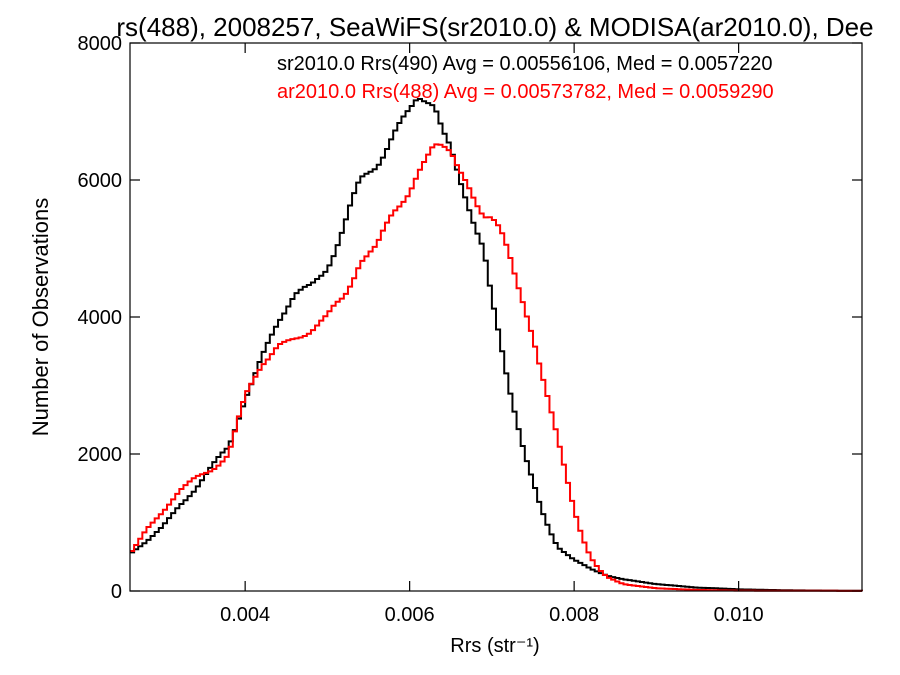 The width and height of the screenshot is (900, 675). Describe the element at coordinates (574, 615) in the screenshot. I see `x-tick-label: 0.008` at that location.